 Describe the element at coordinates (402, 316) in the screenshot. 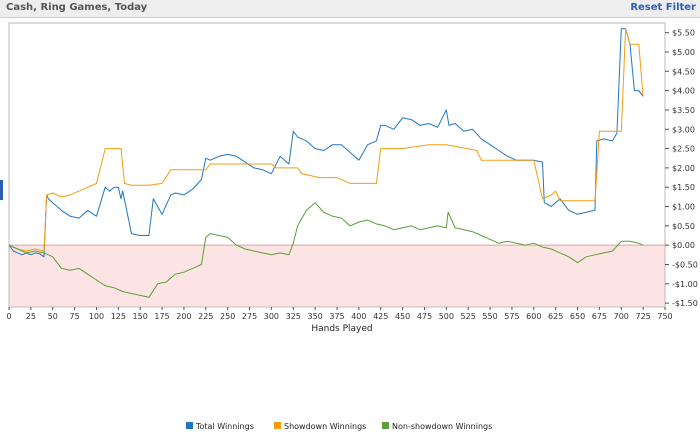

I see `x-tick-label: 450` at that location.